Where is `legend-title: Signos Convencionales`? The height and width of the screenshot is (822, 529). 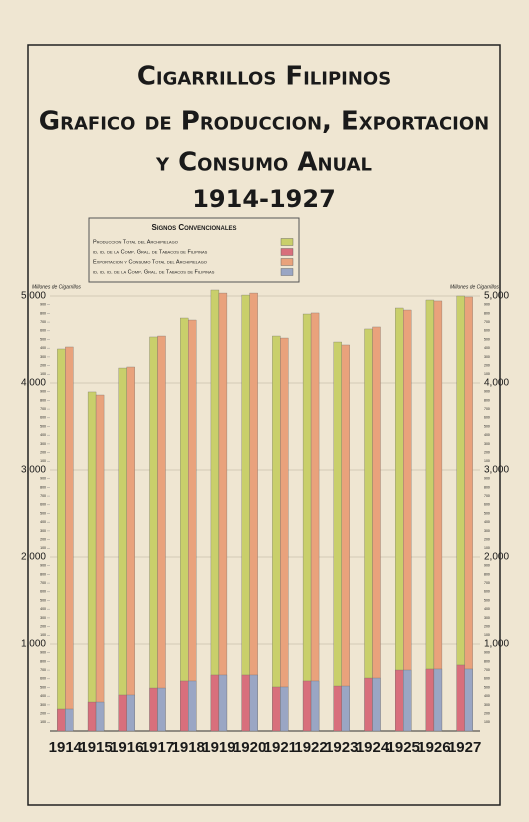 legend-title: Signos Convencionales is located at coordinates (193, 227).